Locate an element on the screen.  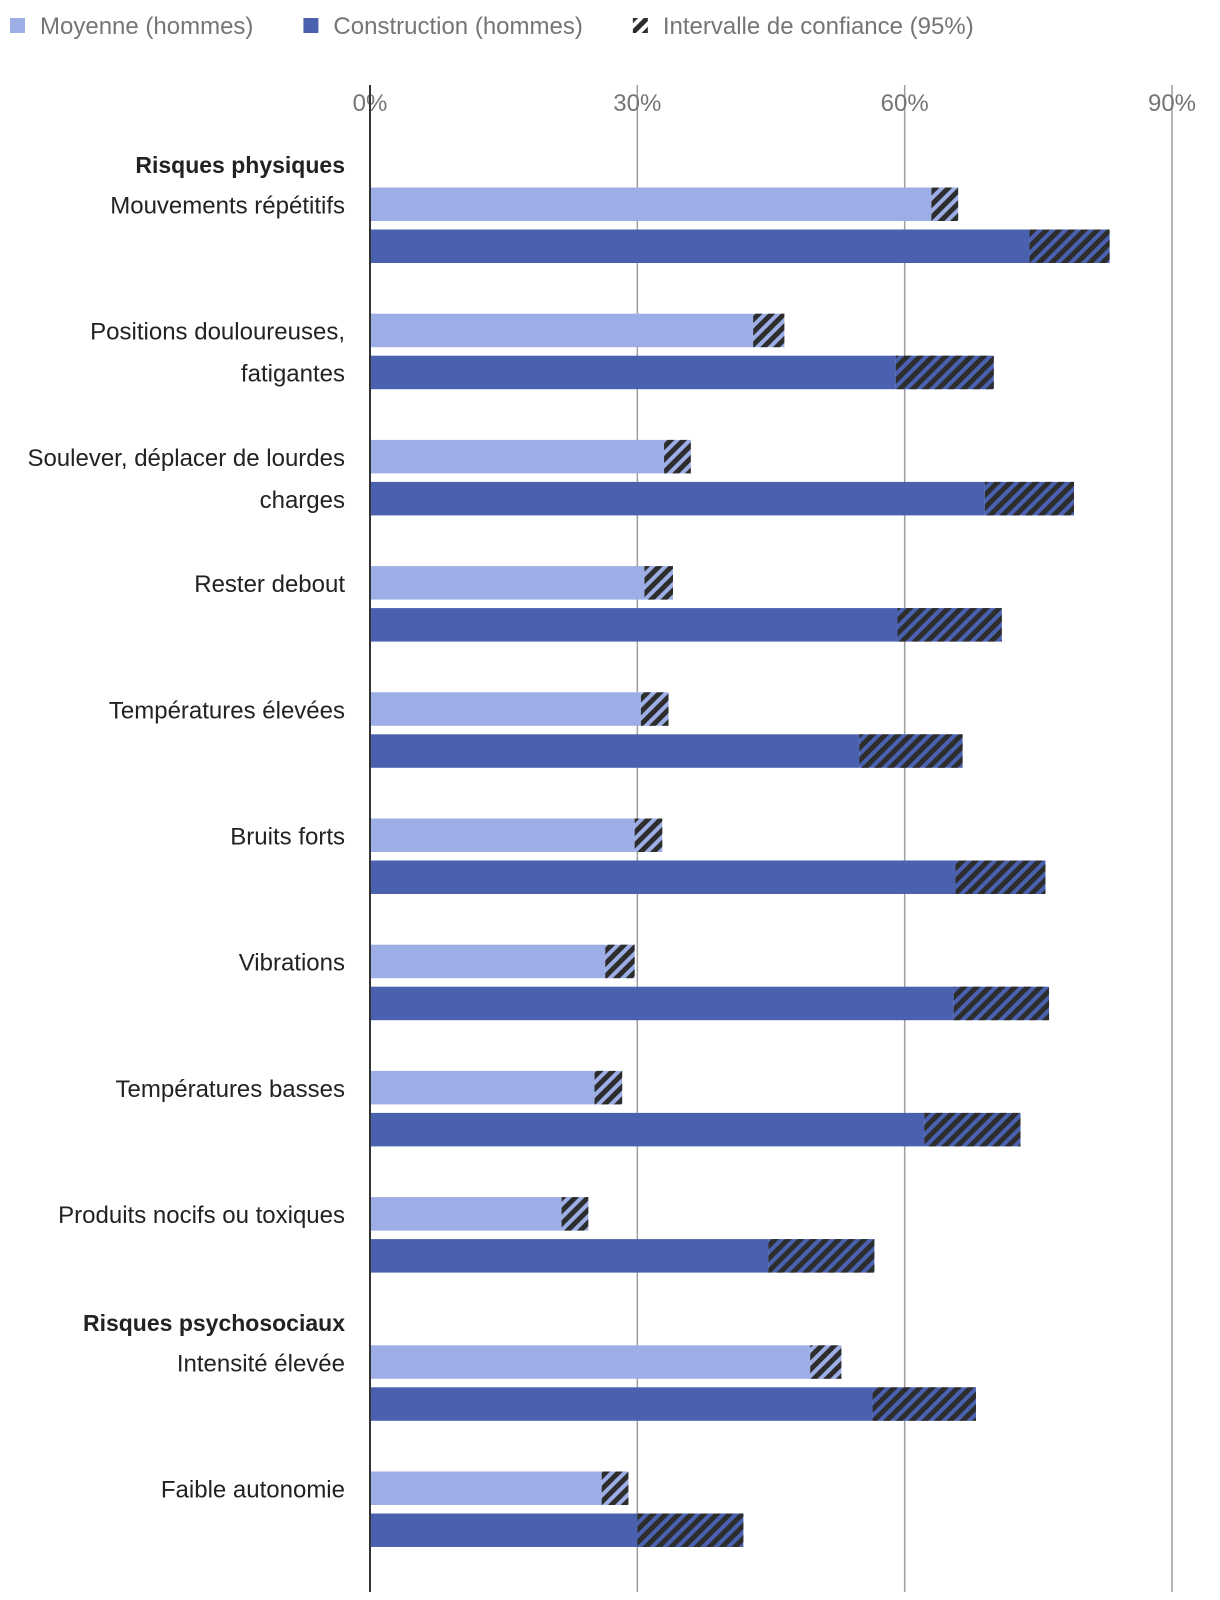
temperatures-basses-moyenne-ci is located at coordinates (608, 1087).